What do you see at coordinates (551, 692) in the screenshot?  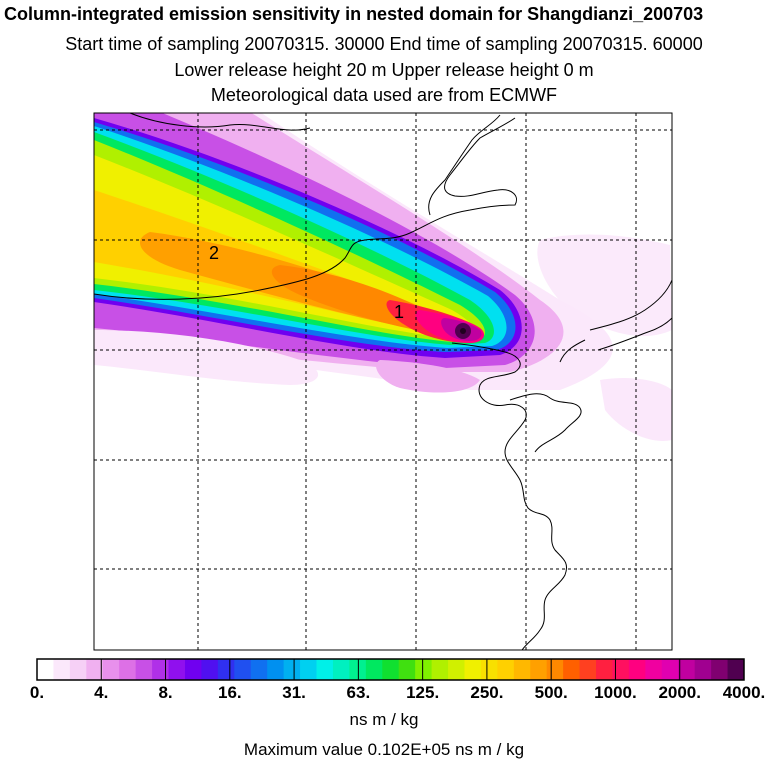 I see `colorbar-tick-label: 500.` at bounding box center [551, 692].